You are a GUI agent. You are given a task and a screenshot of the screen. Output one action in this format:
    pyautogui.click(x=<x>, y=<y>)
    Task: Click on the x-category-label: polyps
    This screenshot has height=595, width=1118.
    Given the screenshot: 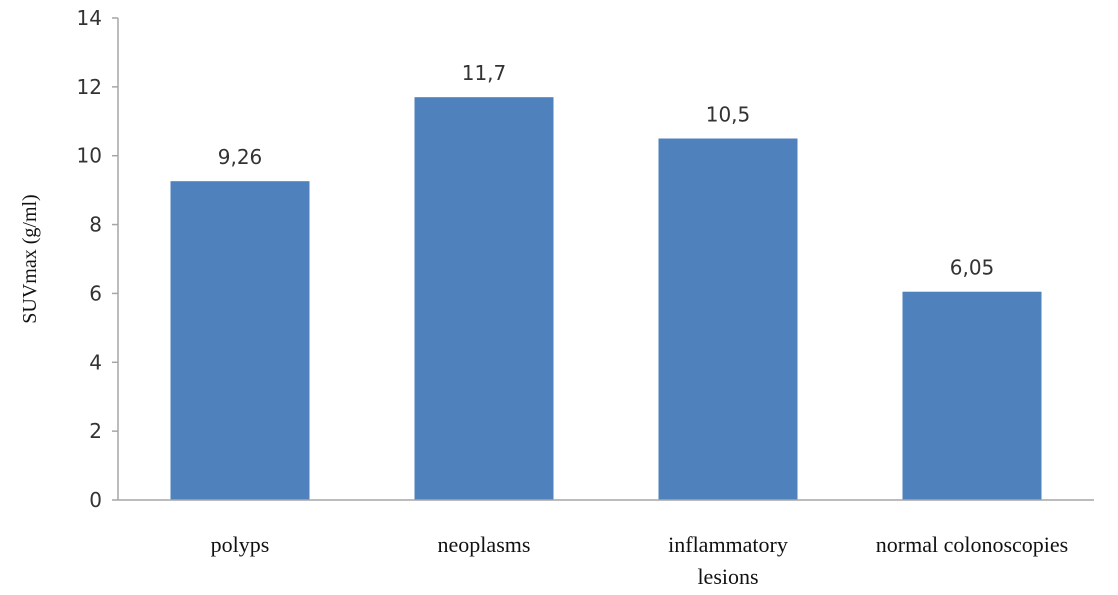 What is the action you would take?
    pyautogui.click(x=240, y=544)
    